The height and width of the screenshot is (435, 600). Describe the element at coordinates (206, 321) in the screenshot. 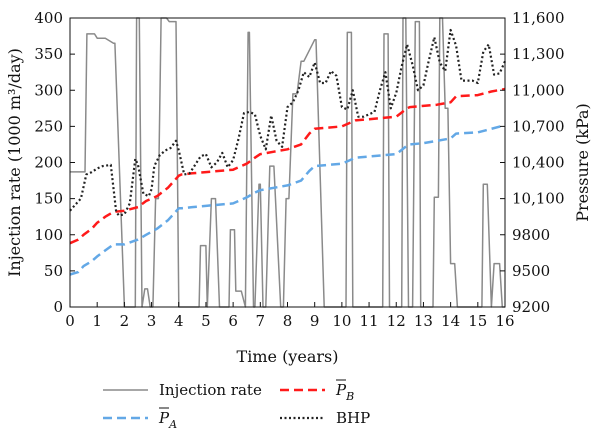

I see `x-tick-label: 5` at that location.